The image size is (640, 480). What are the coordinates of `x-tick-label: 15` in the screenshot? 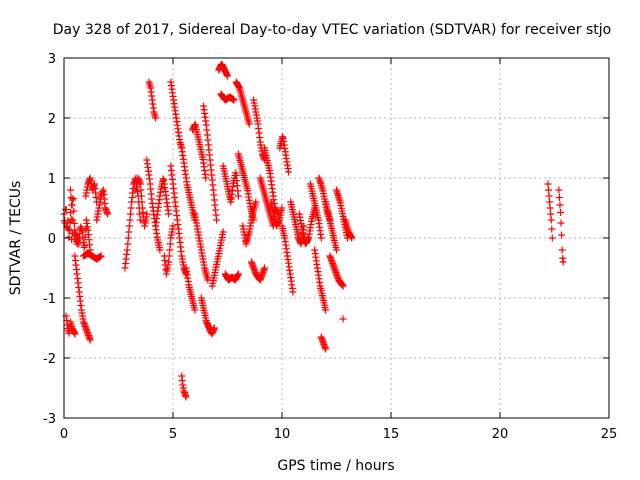 It's located at (391, 434).